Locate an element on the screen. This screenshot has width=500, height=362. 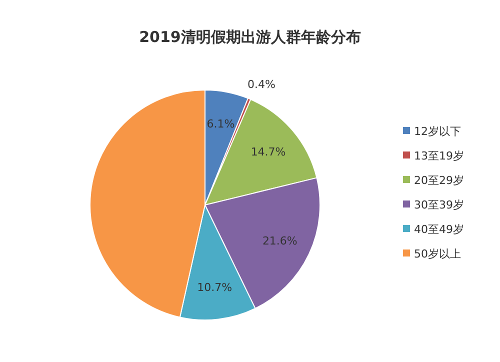
legend-label: 20至29岁 is located at coordinates (439, 180).